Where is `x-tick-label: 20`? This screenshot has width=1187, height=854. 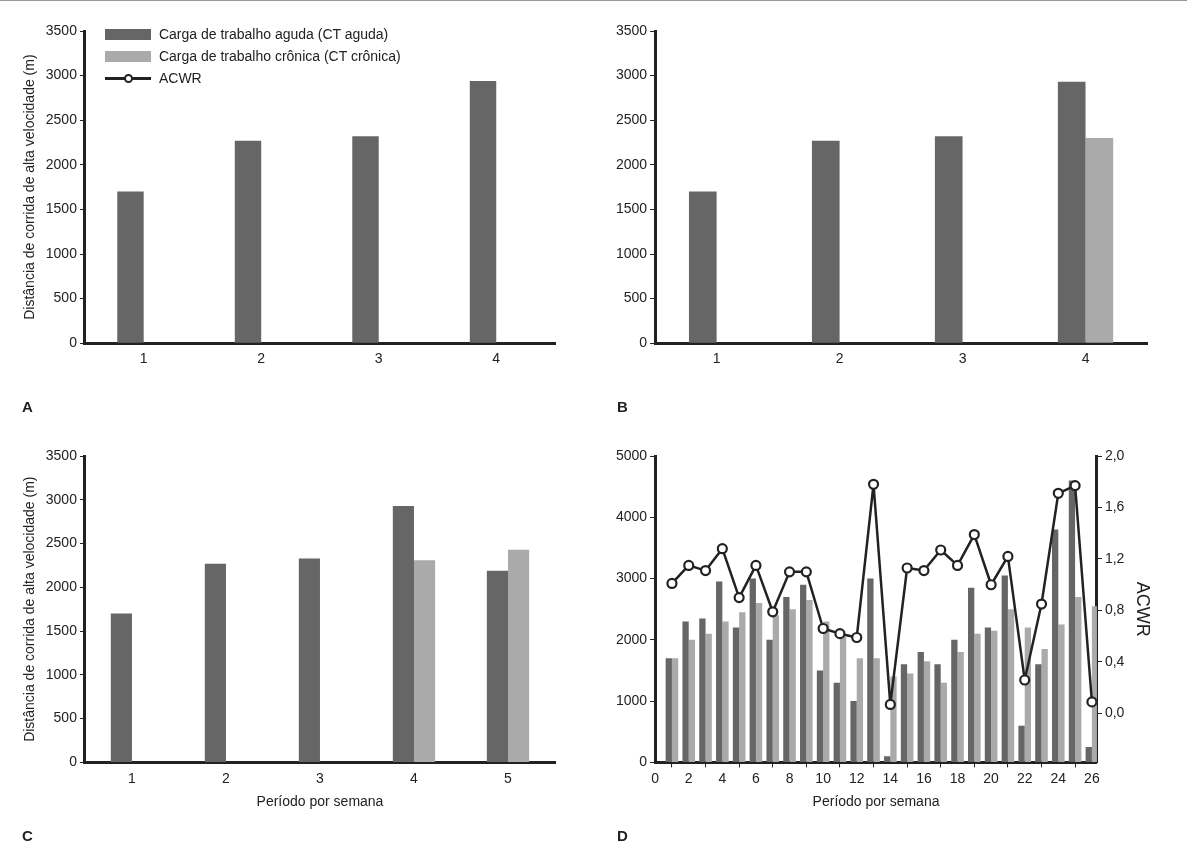
x-tick-label: 20 is located at coordinates (991, 777).